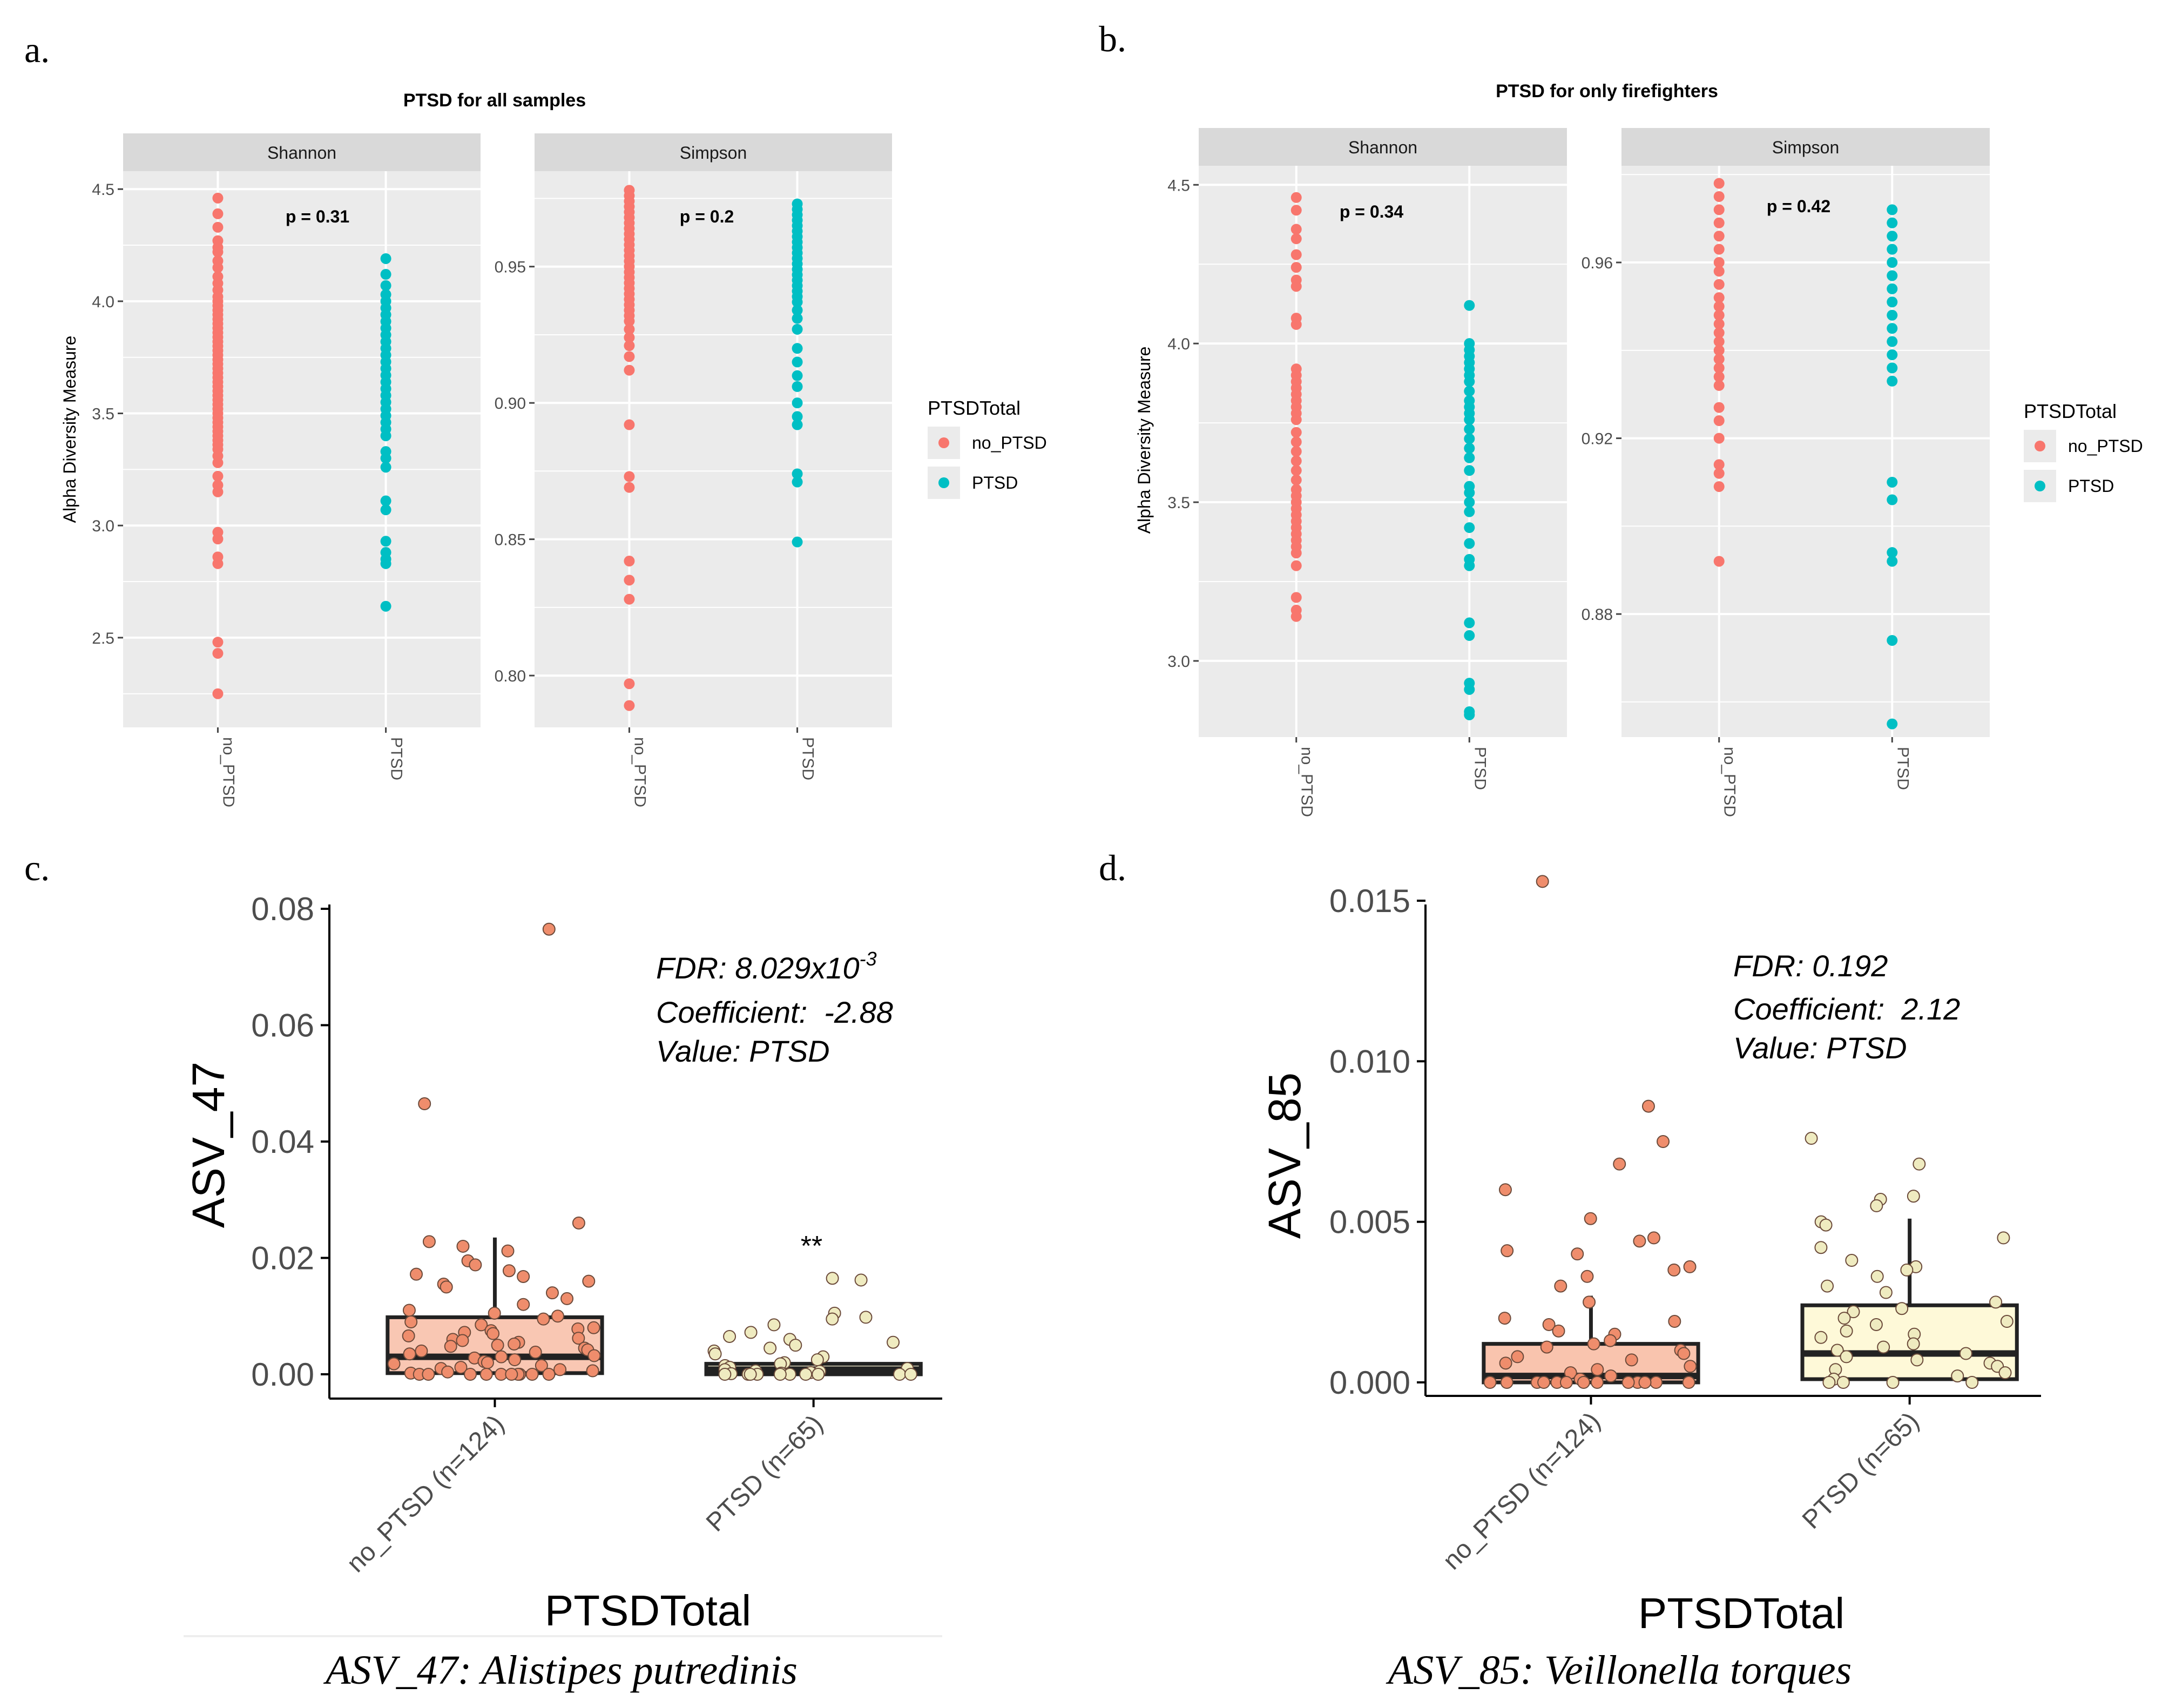  What do you see at coordinates (868, 959) in the screenshot?
I see `fdr-exponent: -3` at bounding box center [868, 959].